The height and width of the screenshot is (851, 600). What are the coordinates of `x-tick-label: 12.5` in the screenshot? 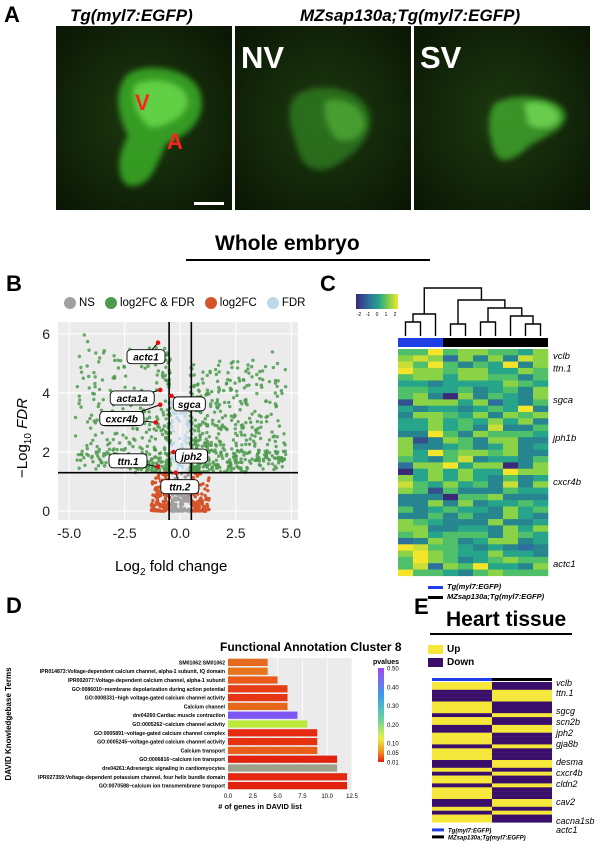 It's located at (352, 797).